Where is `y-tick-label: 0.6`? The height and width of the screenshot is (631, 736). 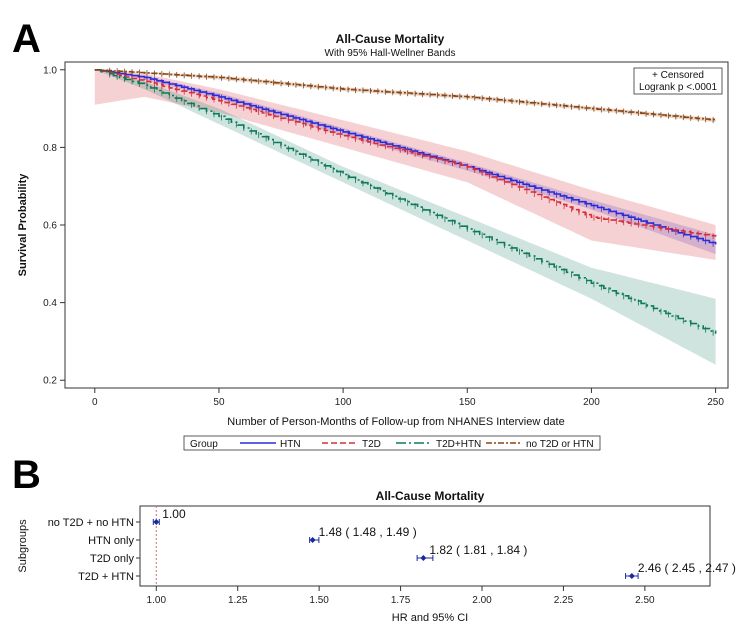
y-tick-label: 0.6 is located at coordinates (50, 226).